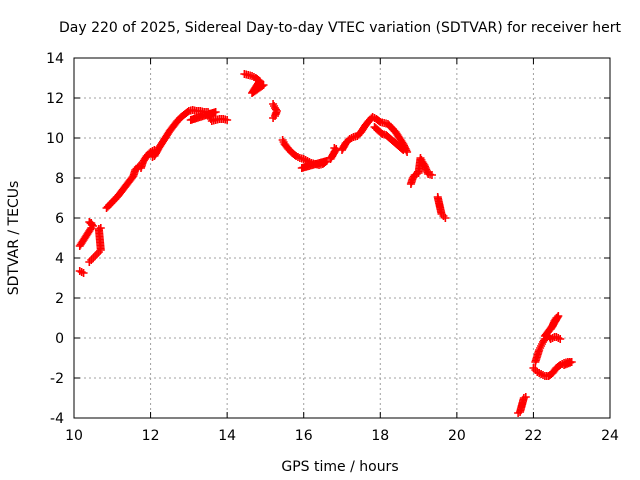 This screenshot has height=480, width=640. What do you see at coordinates (59, 219) in the screenshot?
I see `y-tick-label: 6` at bounding box center [59, 219].